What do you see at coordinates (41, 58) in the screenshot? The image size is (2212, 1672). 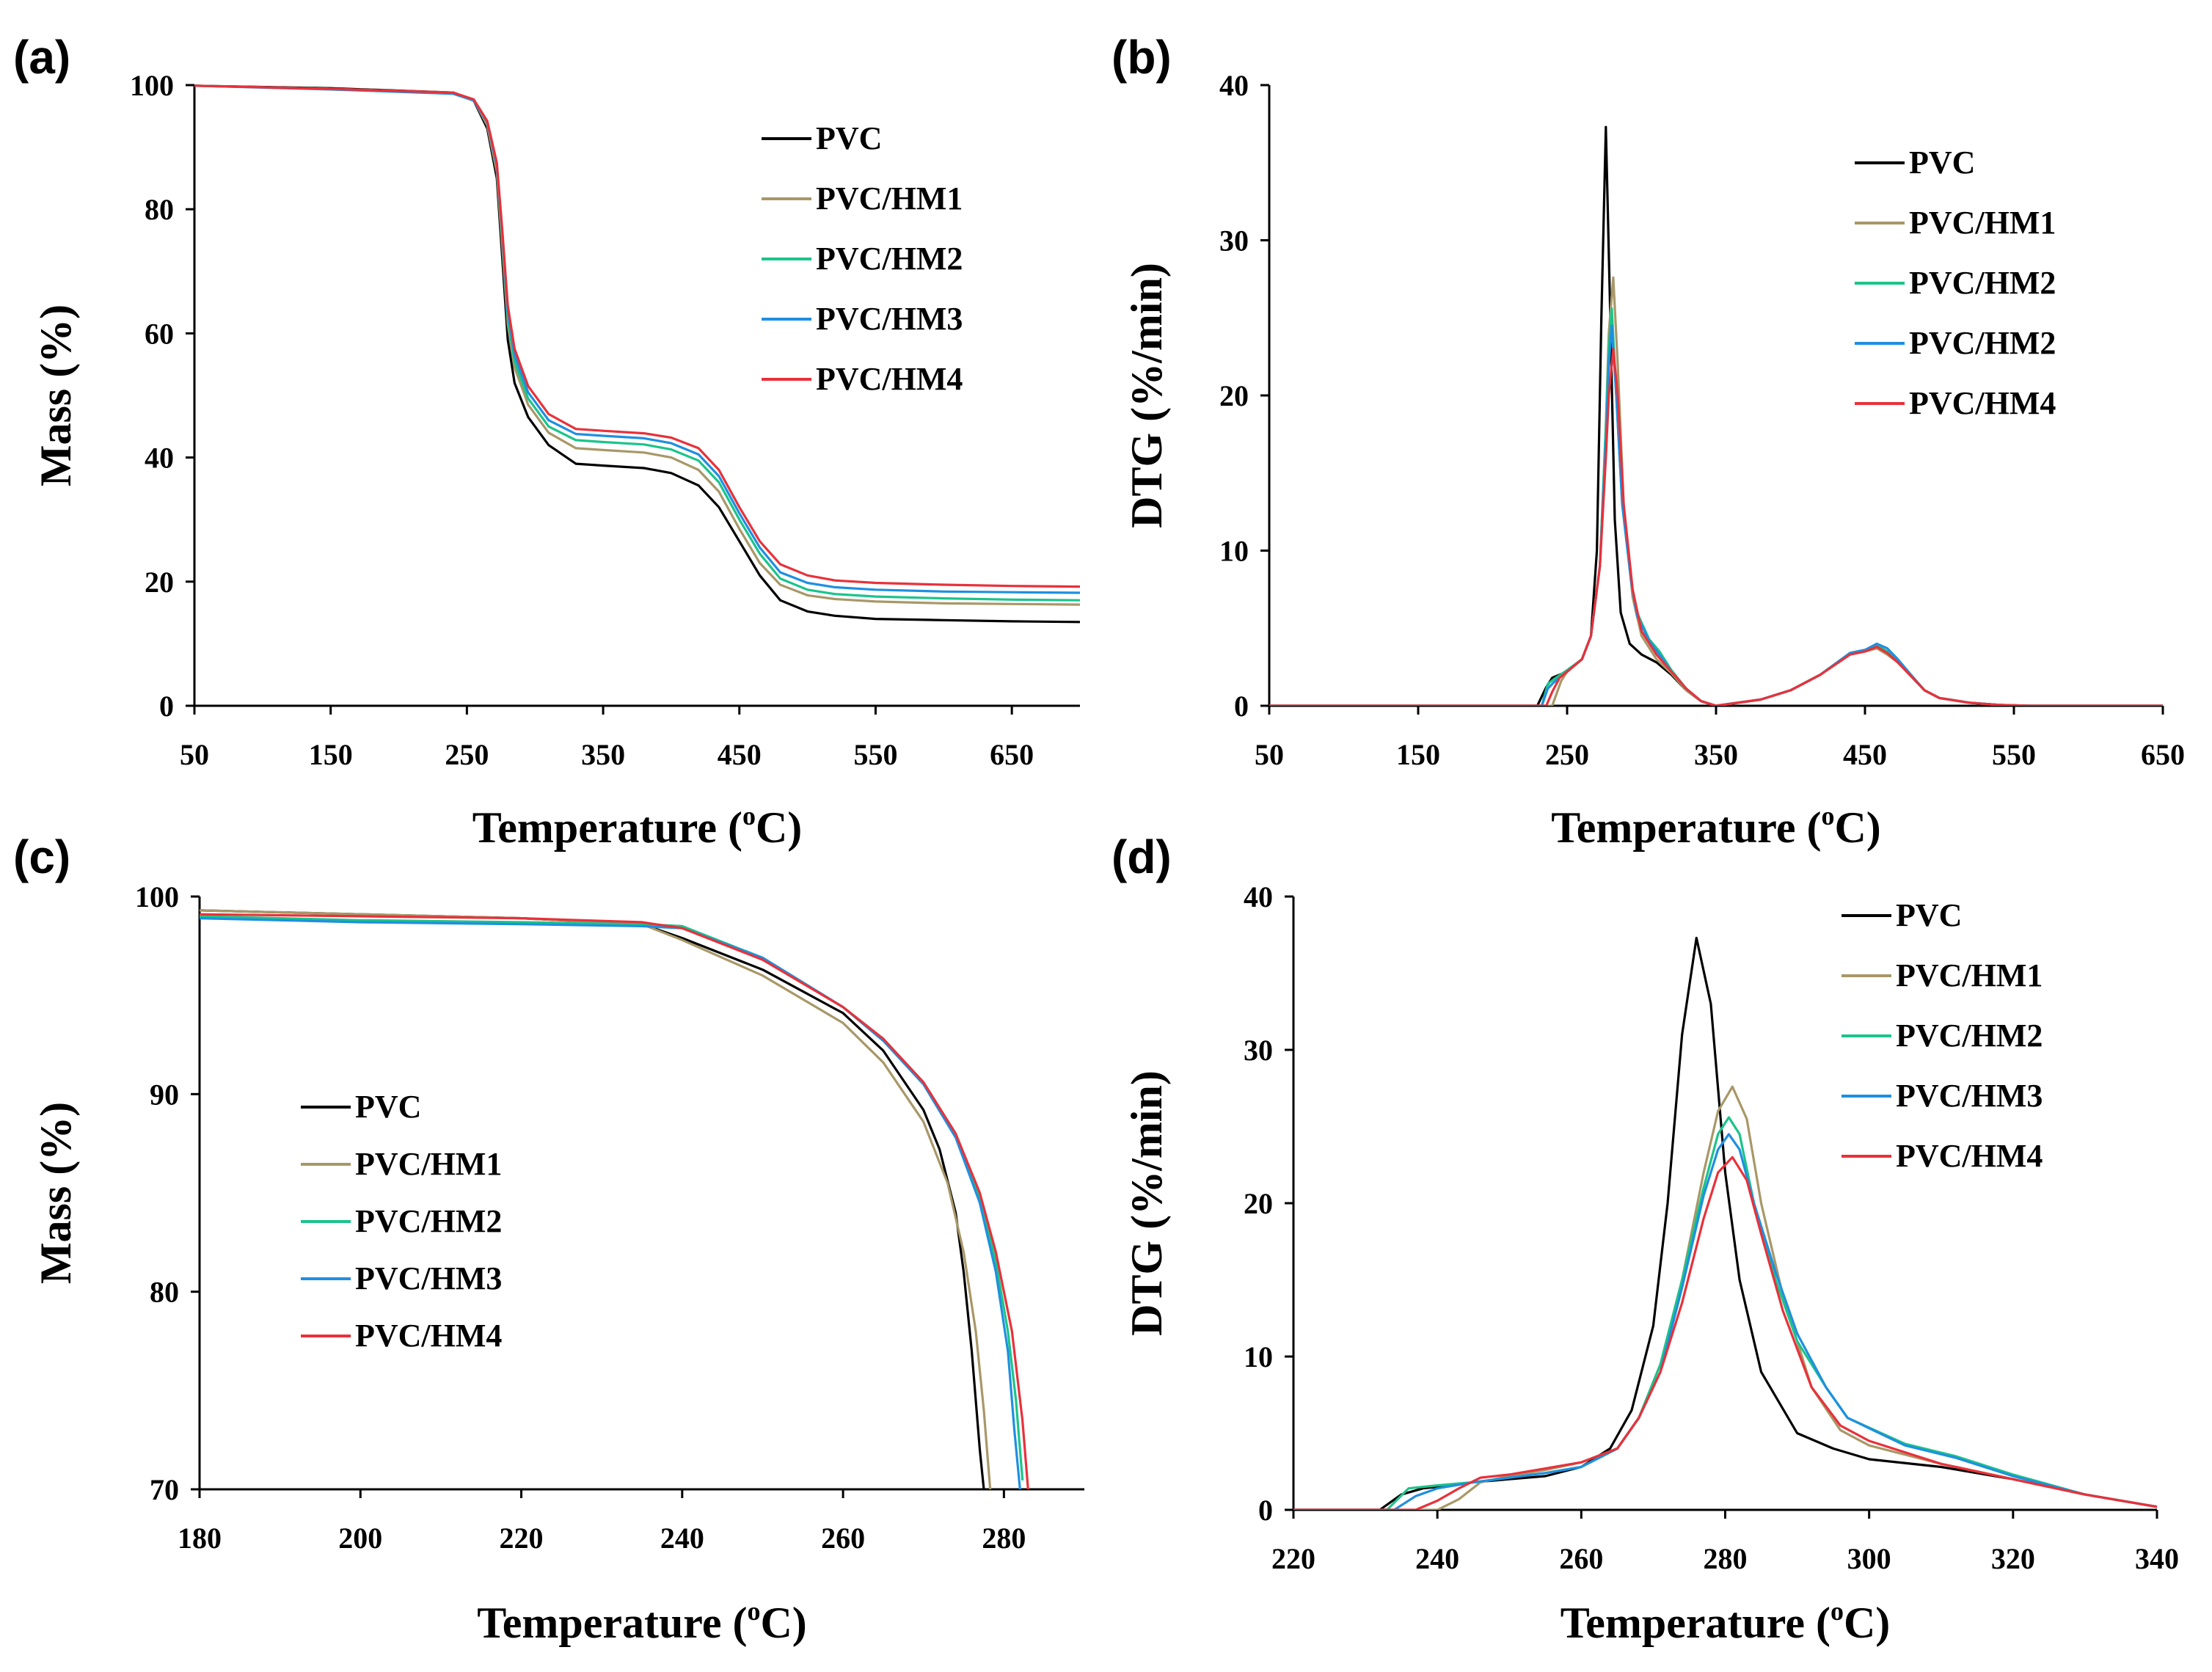 I see `panel-label: (a)` at bounding box center [41, 58].